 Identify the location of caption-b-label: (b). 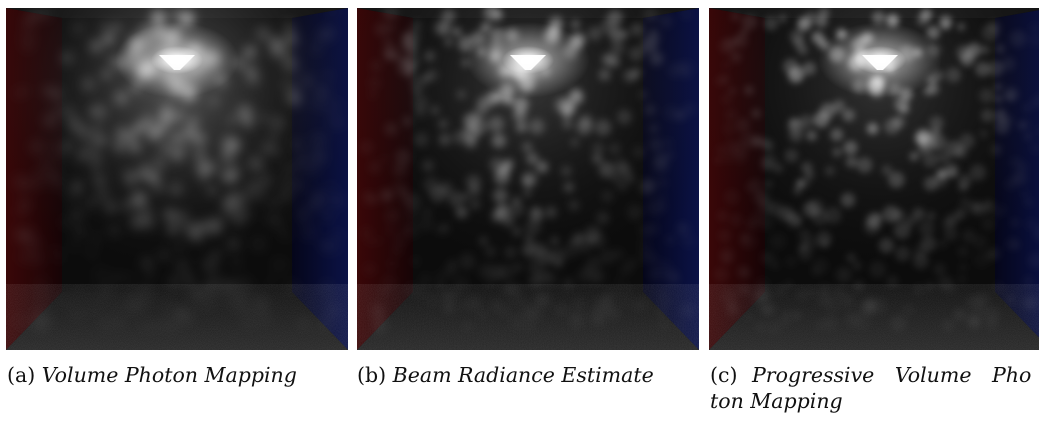
(372, 375).